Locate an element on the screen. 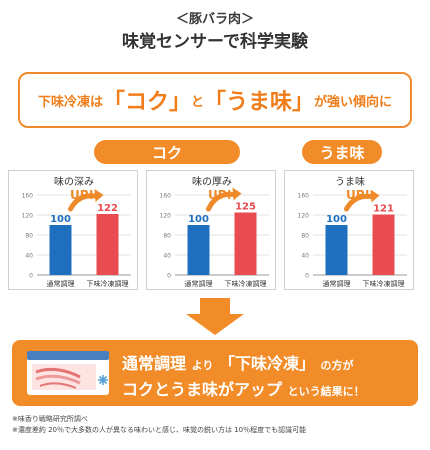  banner-frozen: 「下味冷凍」 is located at coordinates (266, 363).